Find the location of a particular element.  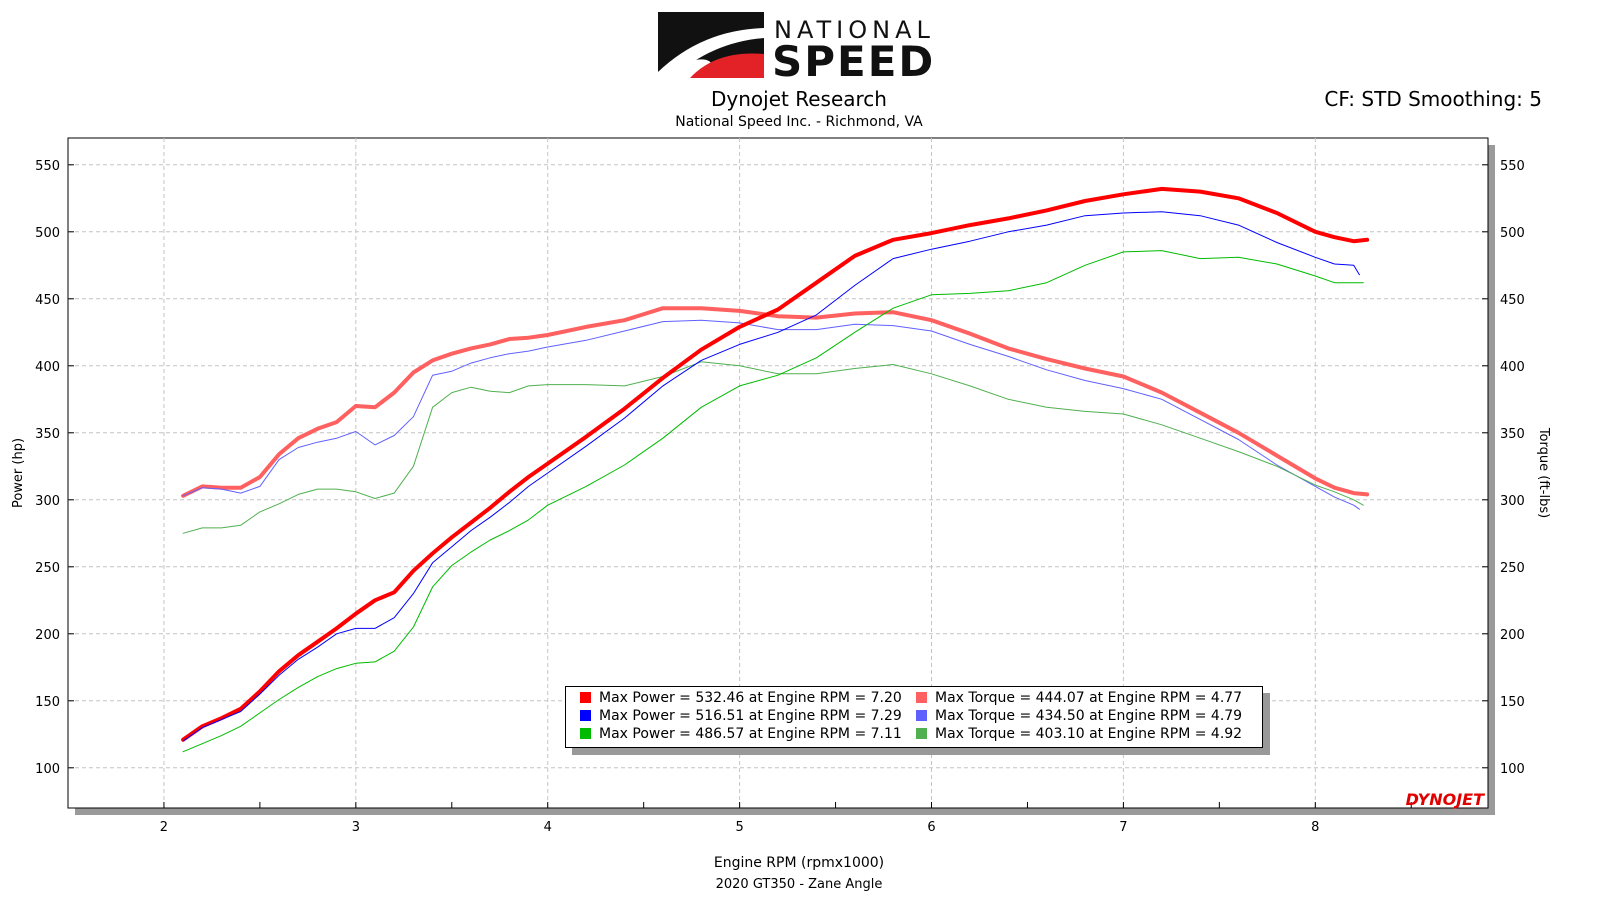

legend-text: Max Torque = 434.50 at Engine RPM = 4.79 is located at coordinates (1089, 716).